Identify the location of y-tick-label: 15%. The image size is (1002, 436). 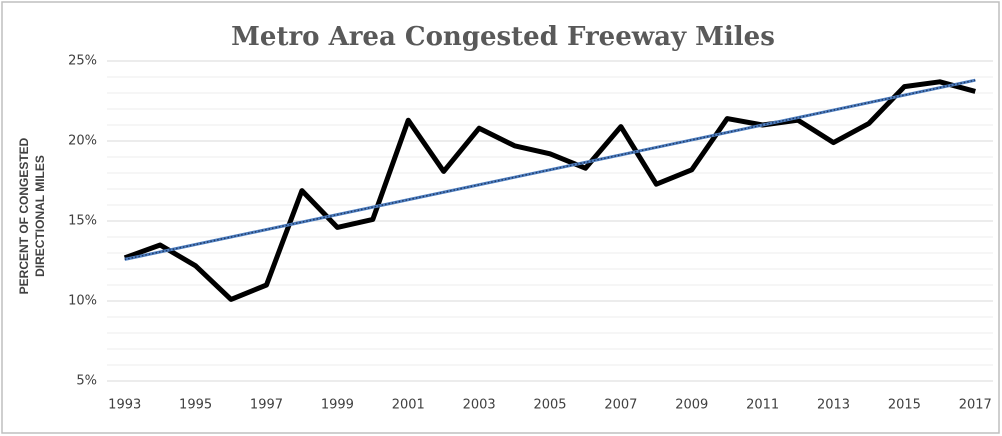
(82, 221).